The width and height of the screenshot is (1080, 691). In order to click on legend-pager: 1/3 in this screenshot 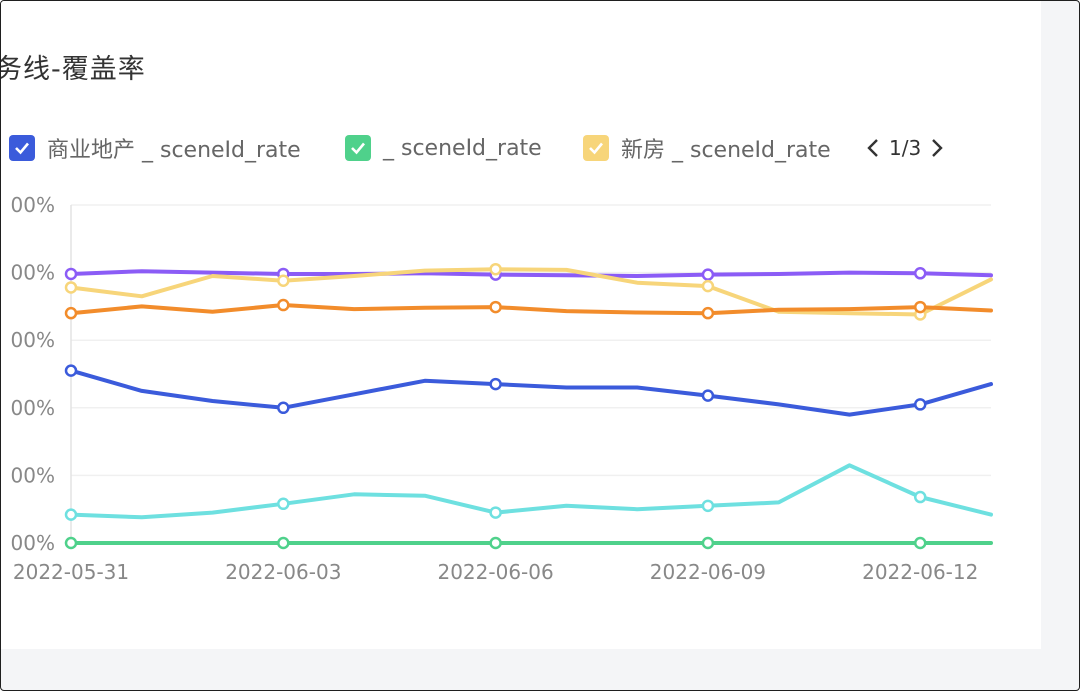, I will do `click(905, 148)`.